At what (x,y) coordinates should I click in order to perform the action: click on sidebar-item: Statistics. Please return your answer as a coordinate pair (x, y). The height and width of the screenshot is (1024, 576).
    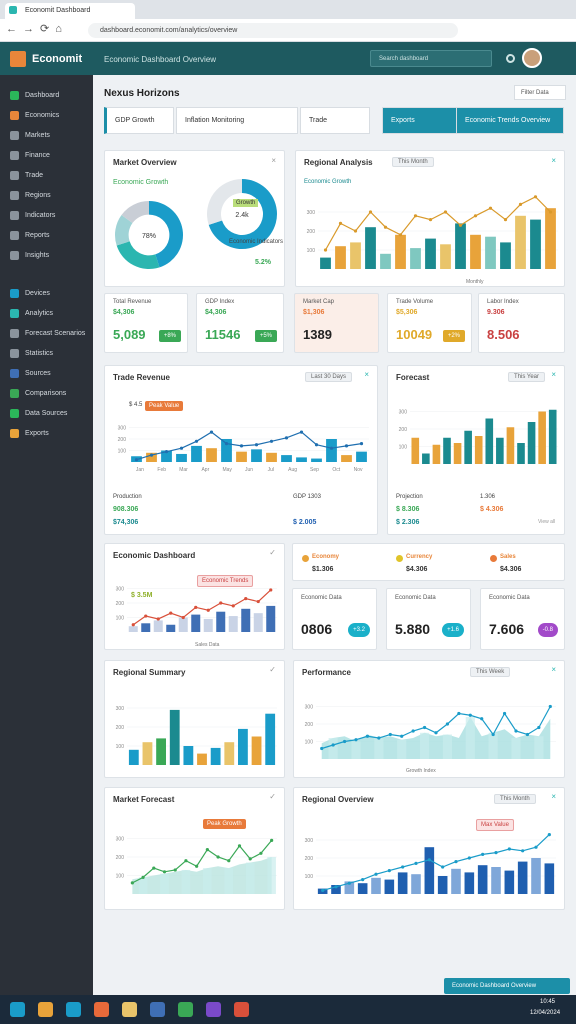
    Looking at the image, I should click on (49, 353).